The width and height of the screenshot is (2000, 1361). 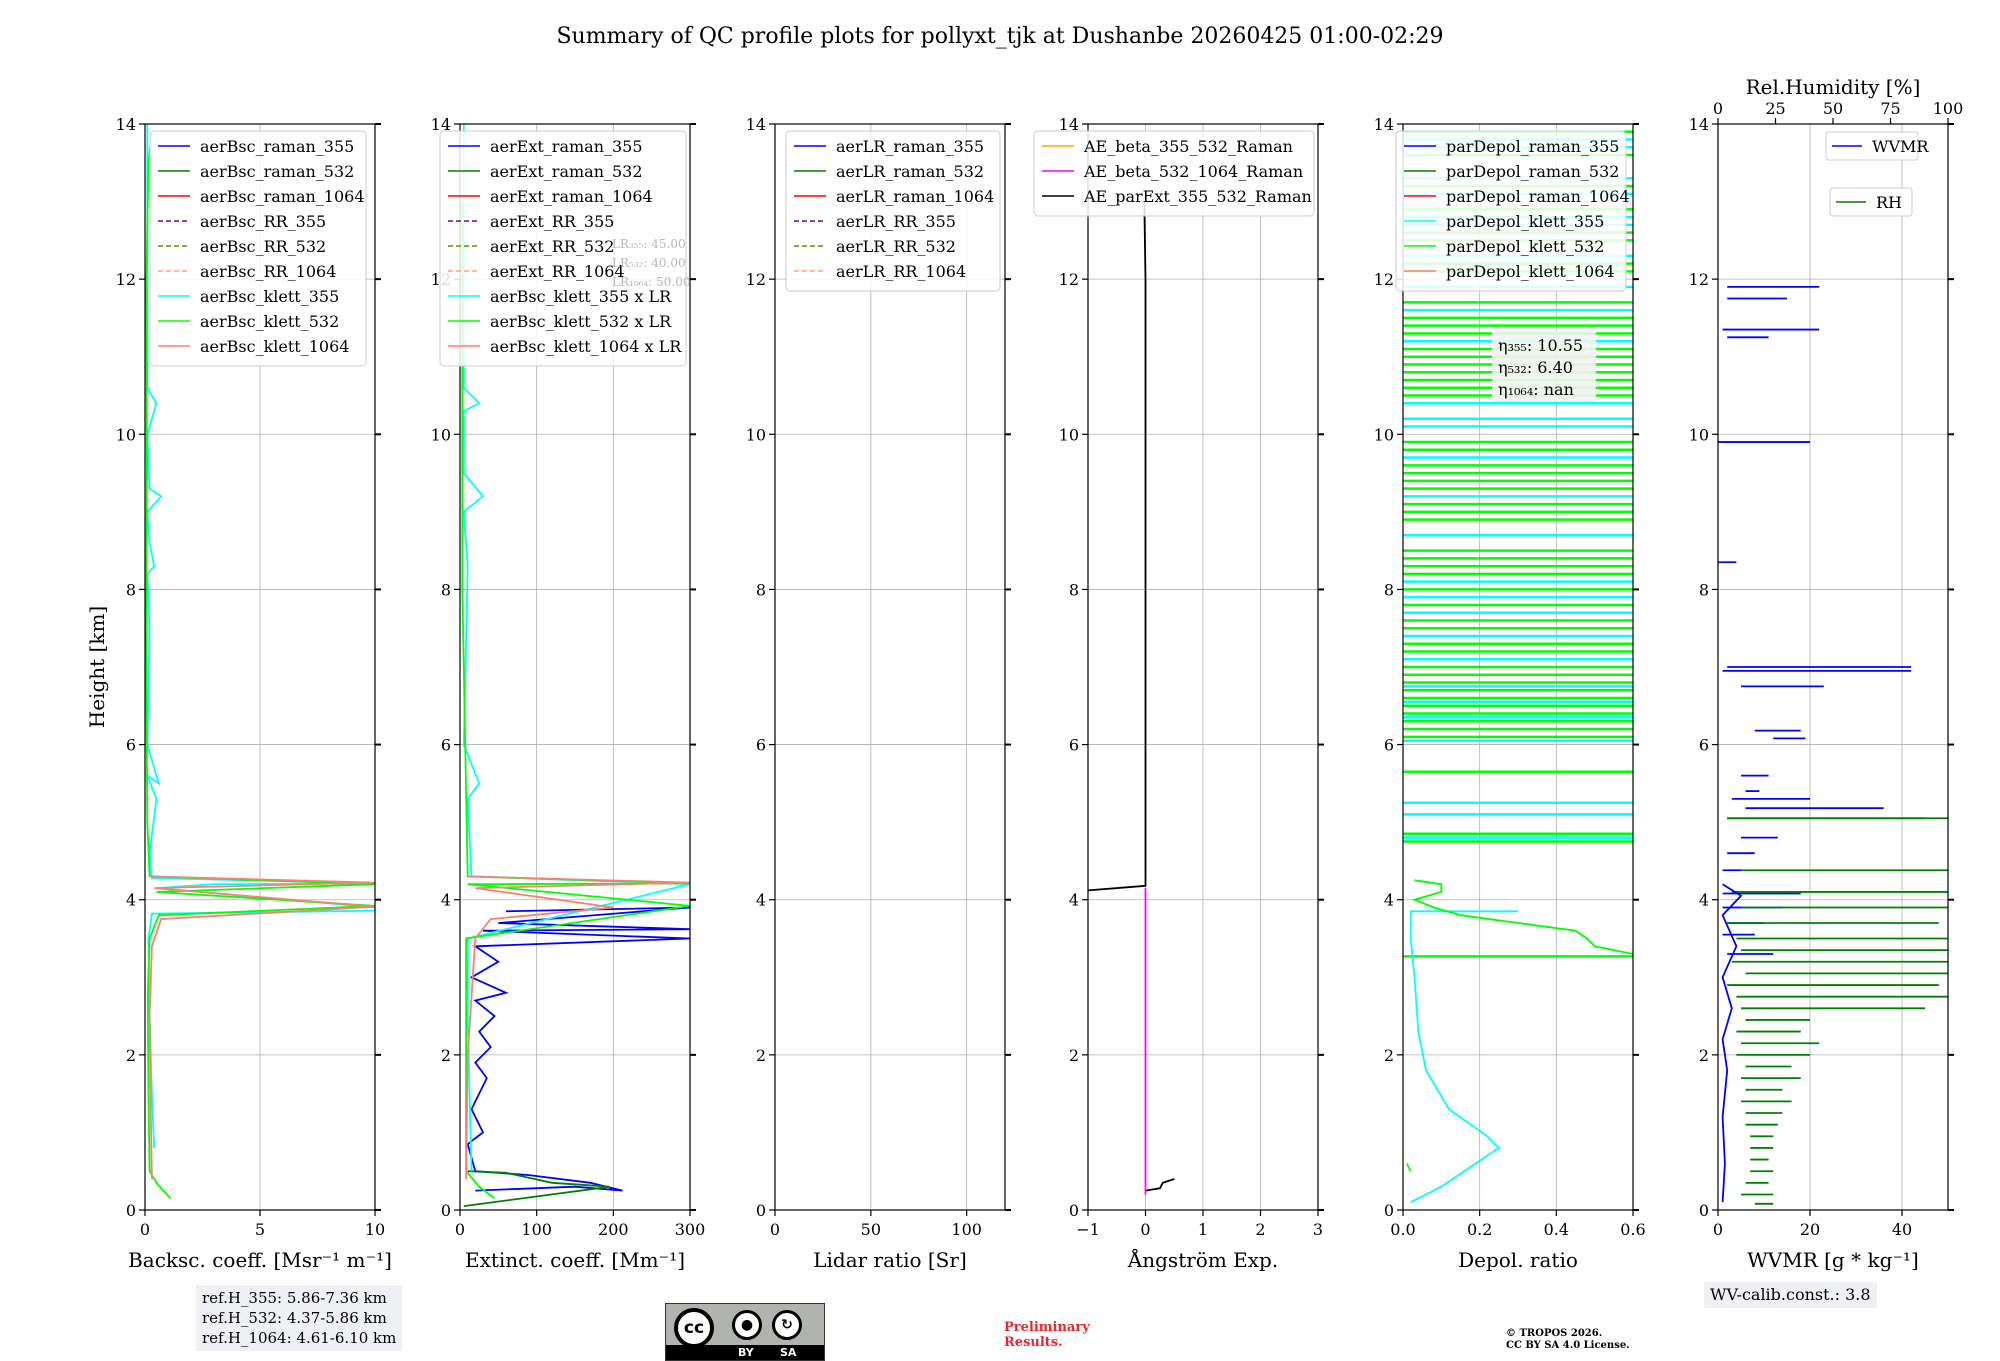 What do you see at coordinates (581, 321) in the screenshot?
I see `legend-label: aerBsc_klett_532 x LR` at bounding box center [581, 321].